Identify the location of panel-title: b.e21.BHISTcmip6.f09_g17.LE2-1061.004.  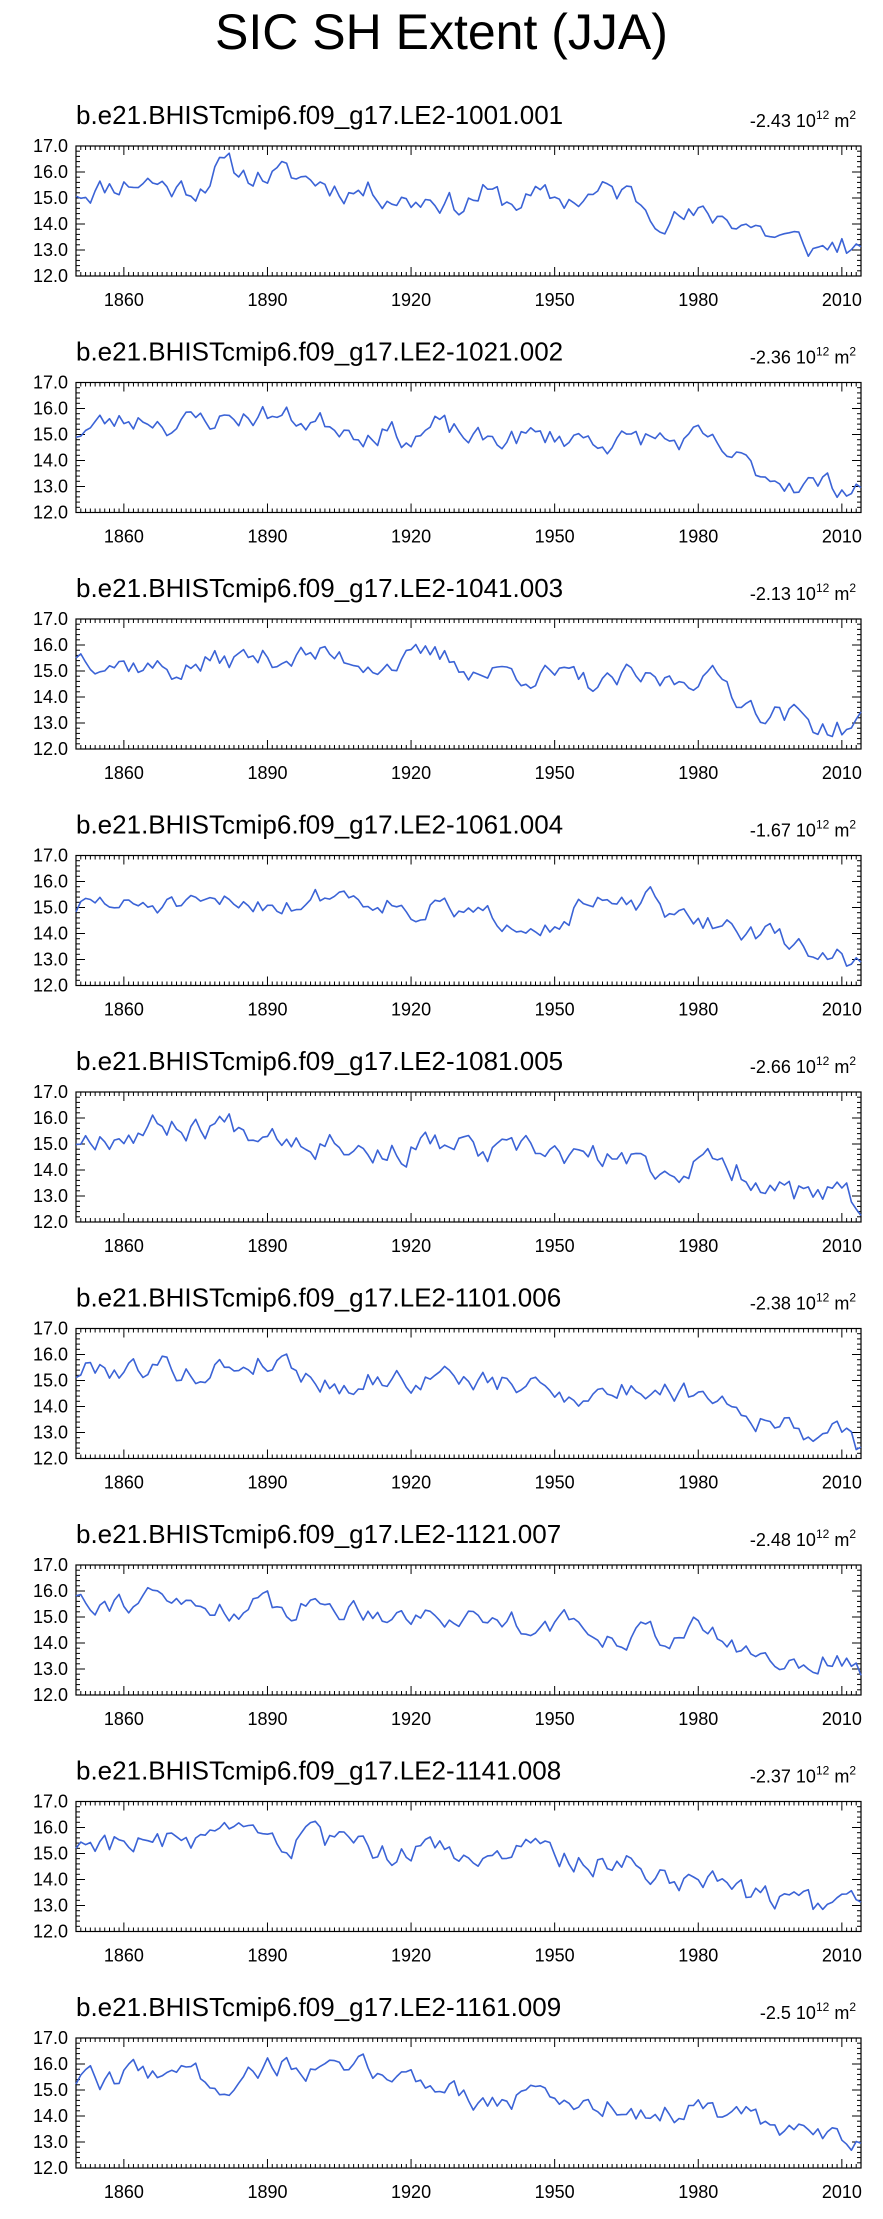
(319, 825).